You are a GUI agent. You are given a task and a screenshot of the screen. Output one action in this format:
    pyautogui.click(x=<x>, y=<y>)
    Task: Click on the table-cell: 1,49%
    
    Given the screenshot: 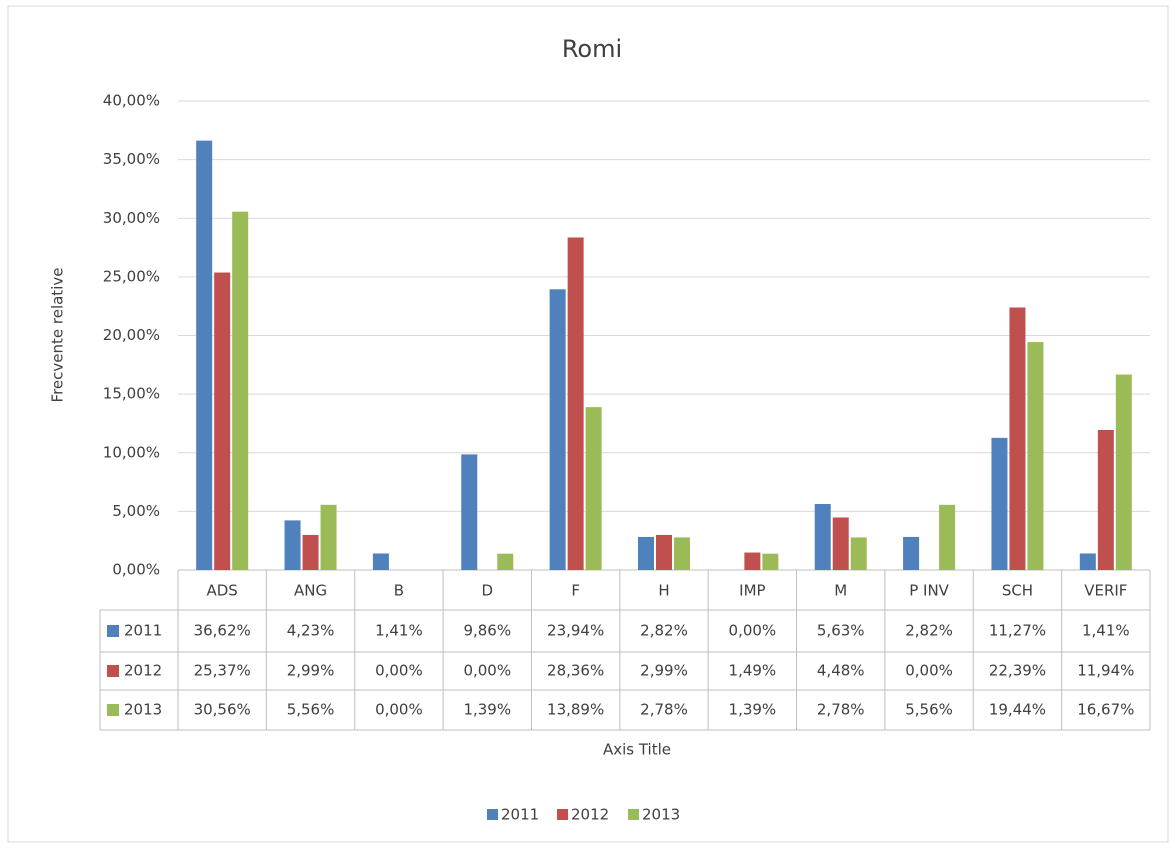 What is the action you would take?
    pyautogui.click(x=753, y=671)
    